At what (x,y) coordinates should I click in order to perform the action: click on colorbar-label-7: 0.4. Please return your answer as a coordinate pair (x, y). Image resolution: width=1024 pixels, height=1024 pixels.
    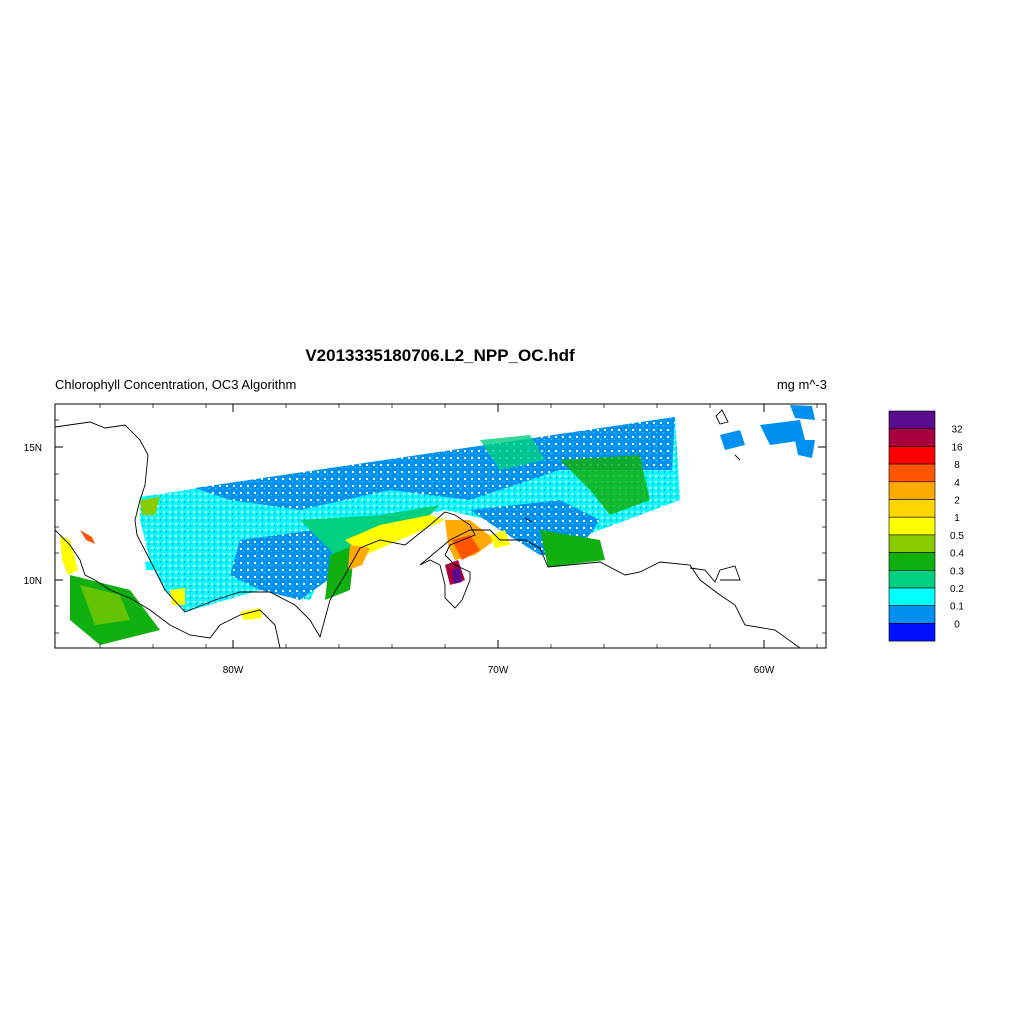
    Looking at the image, I should click on (957, 554).